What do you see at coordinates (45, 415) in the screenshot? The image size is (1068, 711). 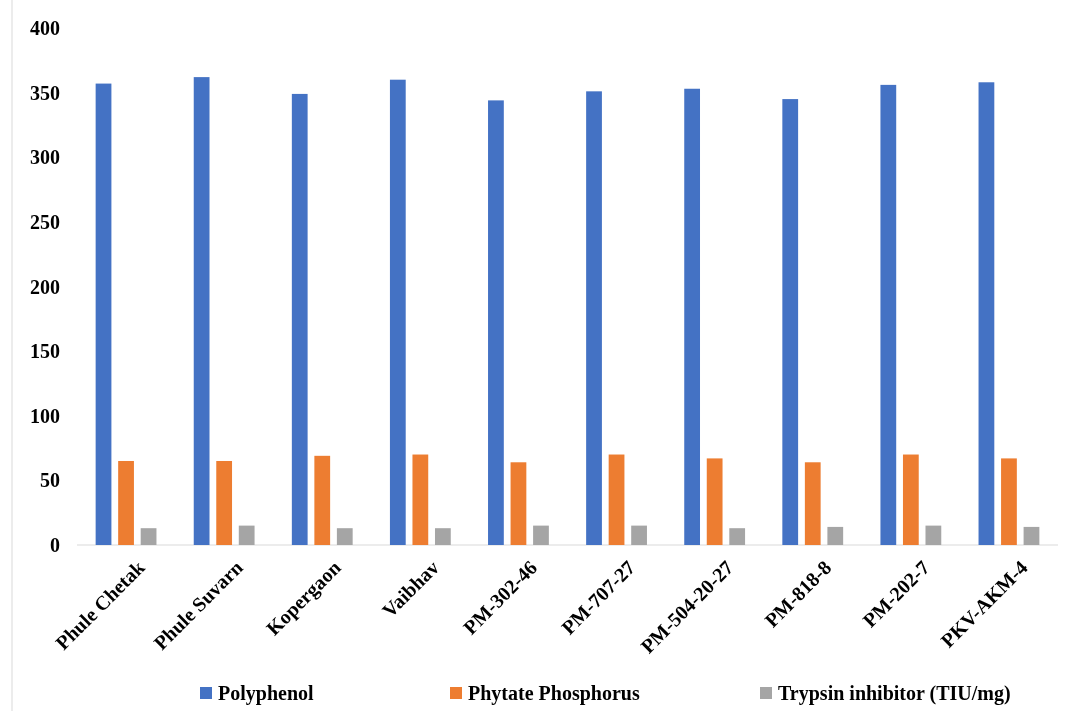 I see `y-tick-label: 100` at bounding box center [45, 415].